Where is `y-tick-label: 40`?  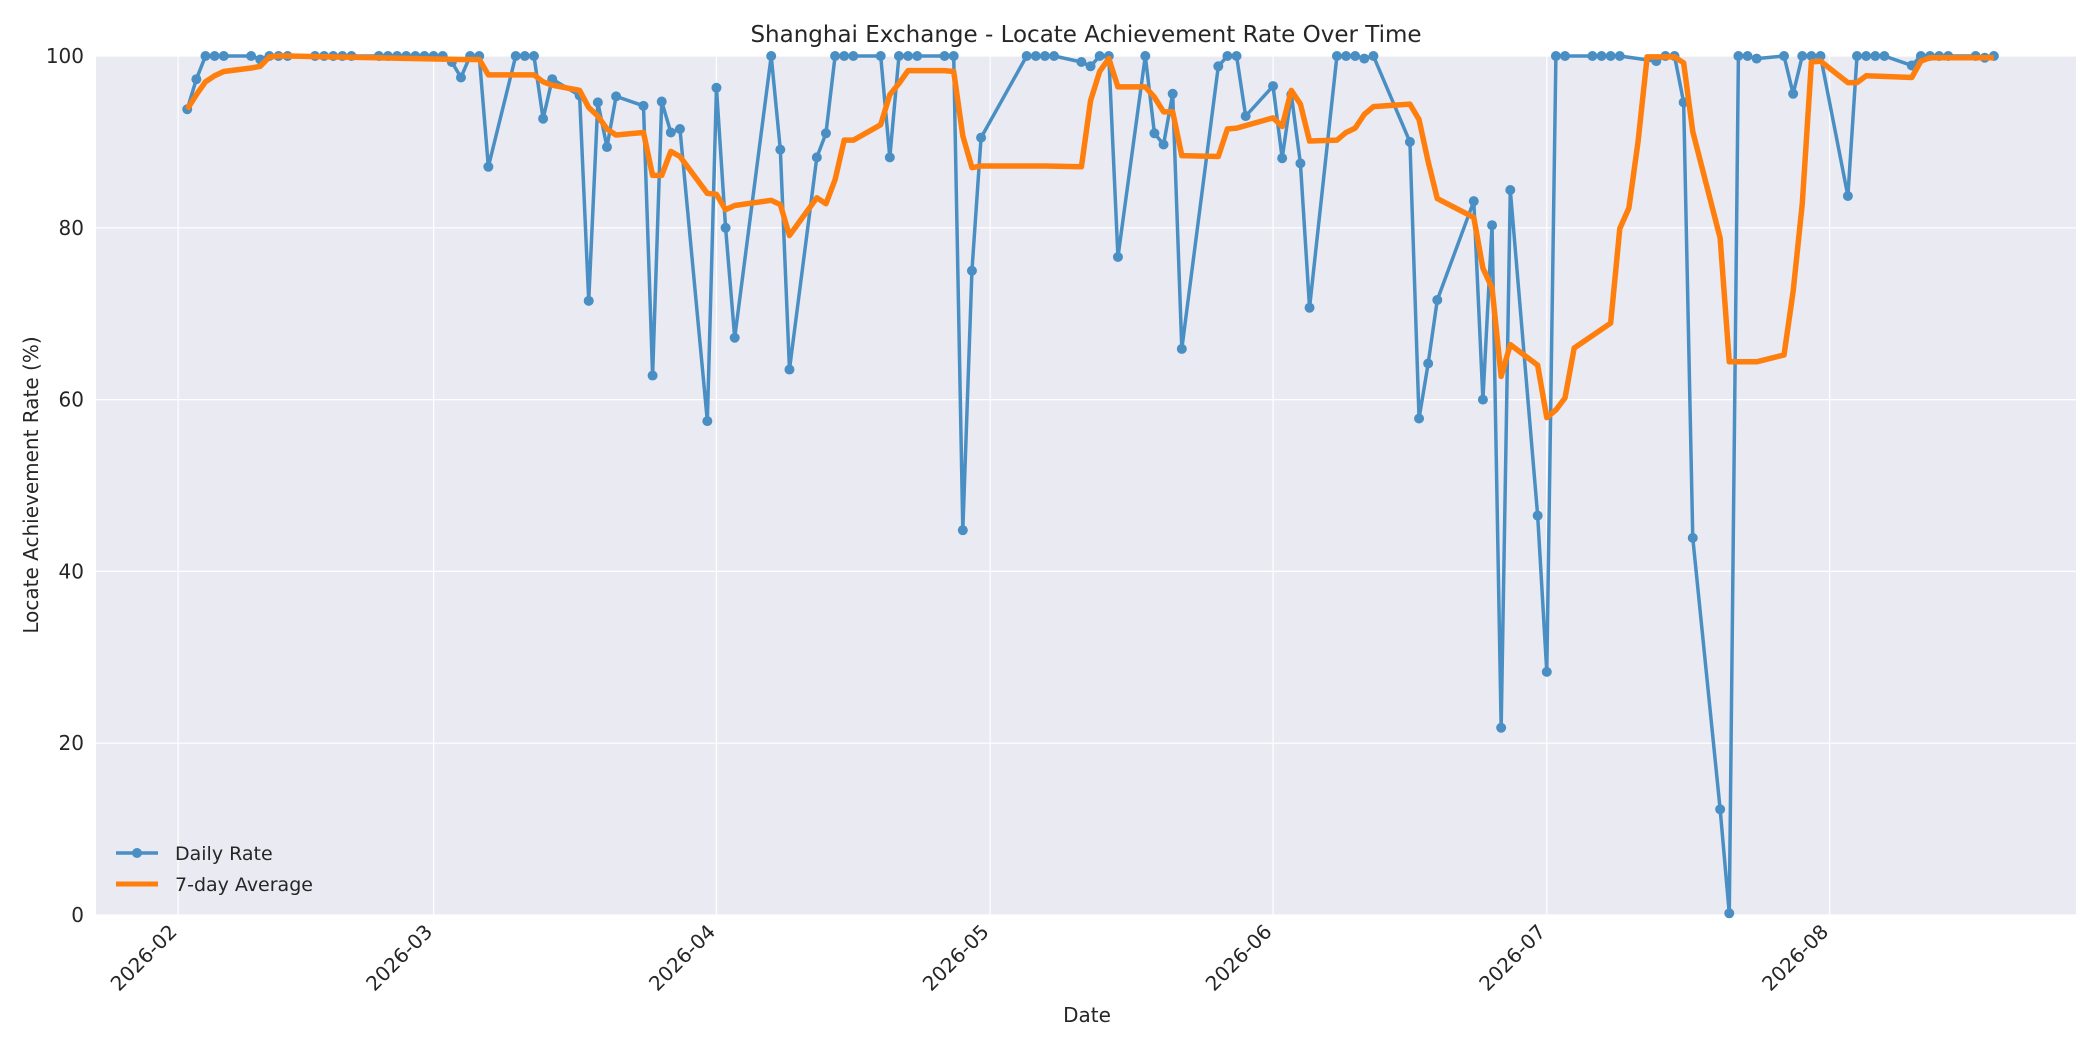 y-tick-label: 40 is located at coordinates (71, 571).